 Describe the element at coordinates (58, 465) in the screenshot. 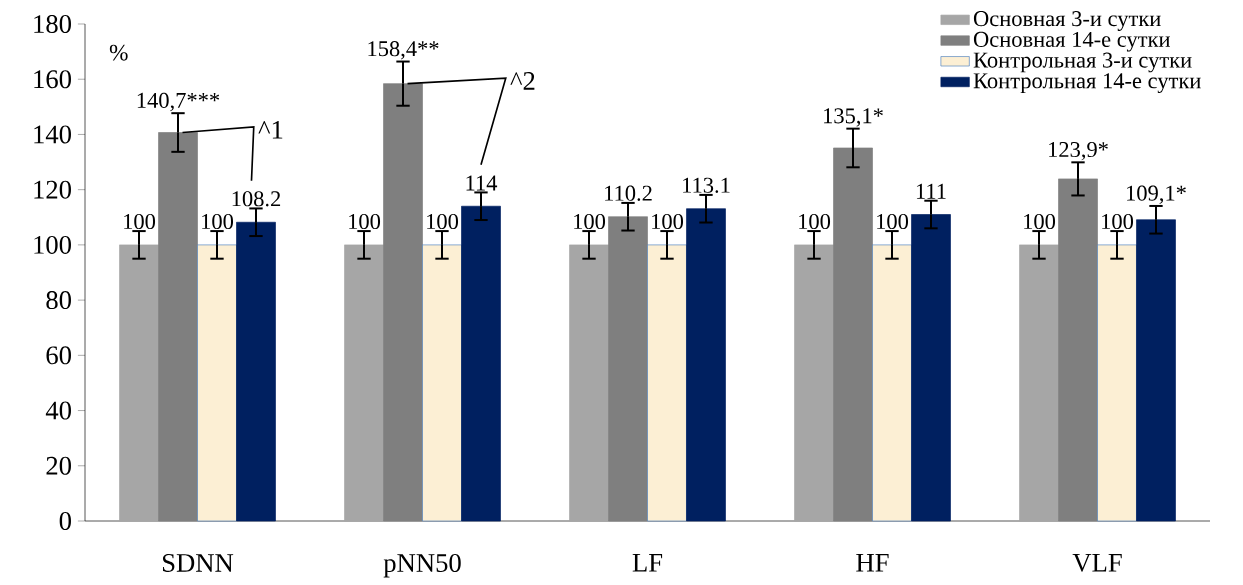

I see `y-tick-label: 20` at that location.